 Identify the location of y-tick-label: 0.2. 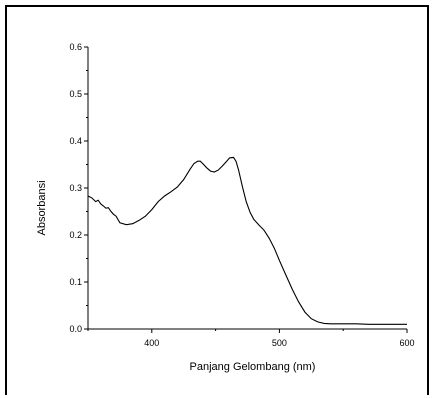
(75, 235).